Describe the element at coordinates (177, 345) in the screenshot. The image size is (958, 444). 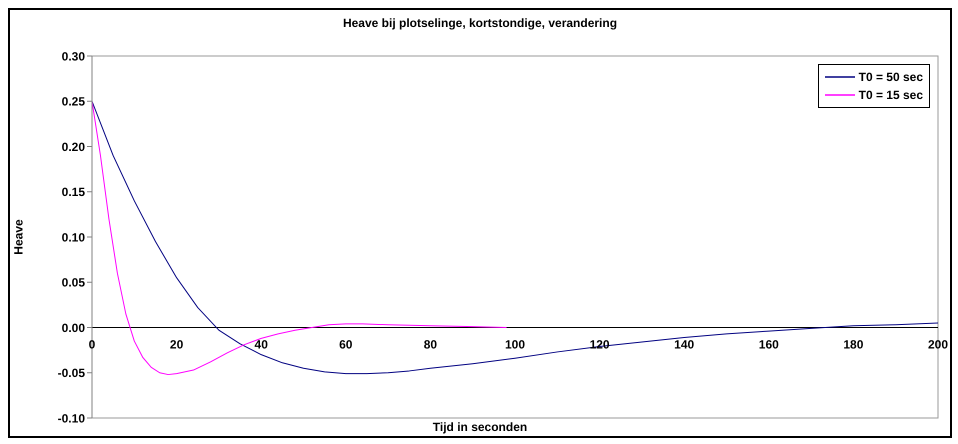
I see `x-tick-label: 20` at that location.